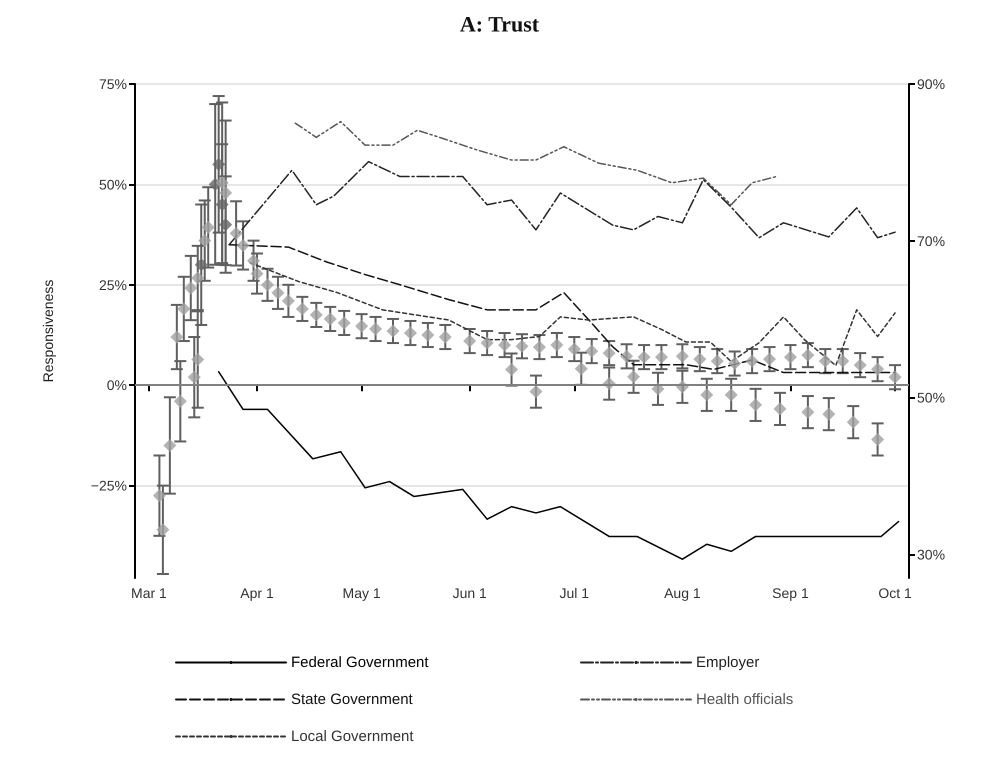 The image size is (999, 777). Describe the element at coordinates (361, 593) in the screenshot. I see `x-tick-label: May 1` at that location.